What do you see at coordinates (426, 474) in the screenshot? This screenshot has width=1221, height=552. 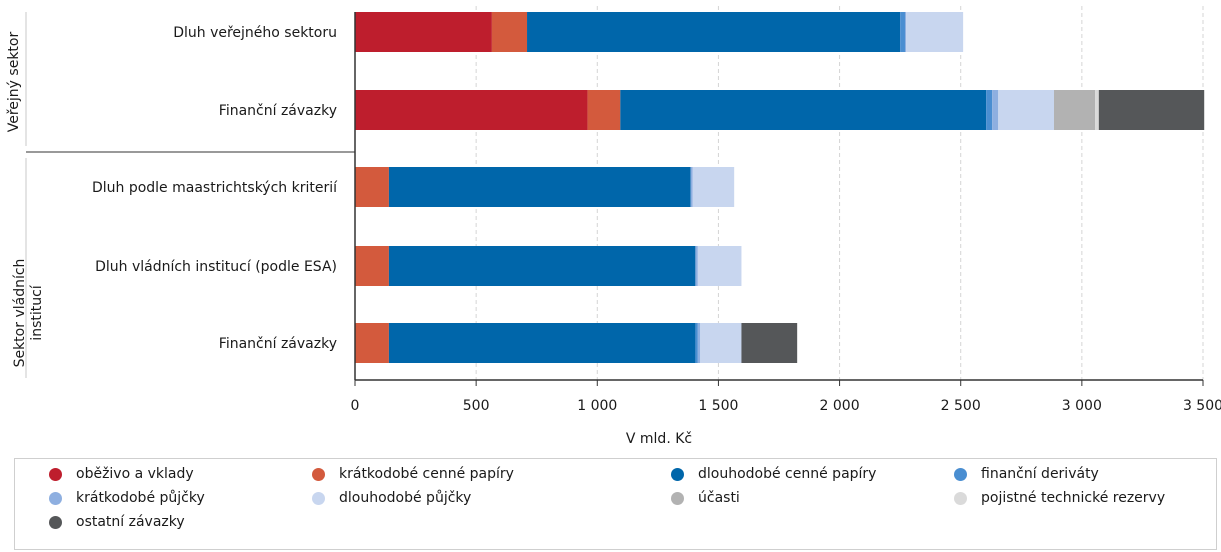 I see `legend-label: krátkodobé cenné papíry` at bounding box center [426, 474].